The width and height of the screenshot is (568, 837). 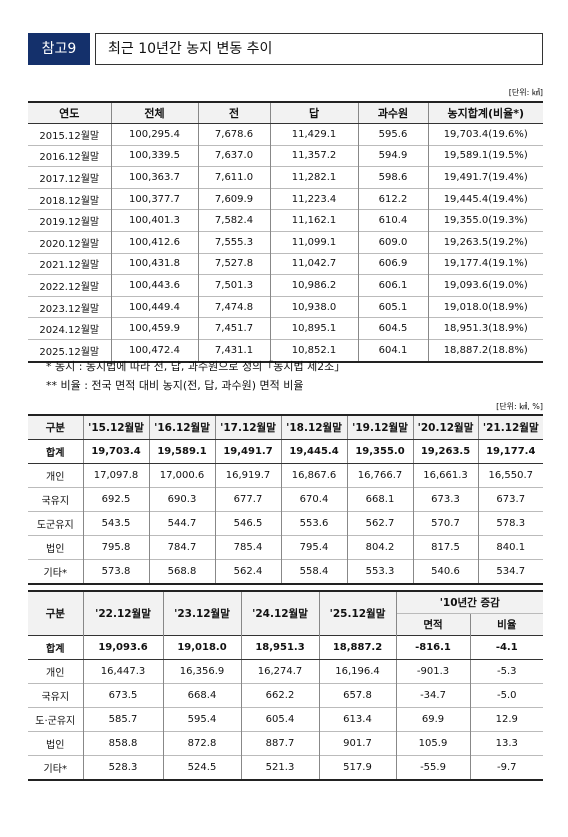 What do you see at coordinates (506, 743) in the screenshot?
I see `table-cell: 13.3` at bounding box center [506, 743].